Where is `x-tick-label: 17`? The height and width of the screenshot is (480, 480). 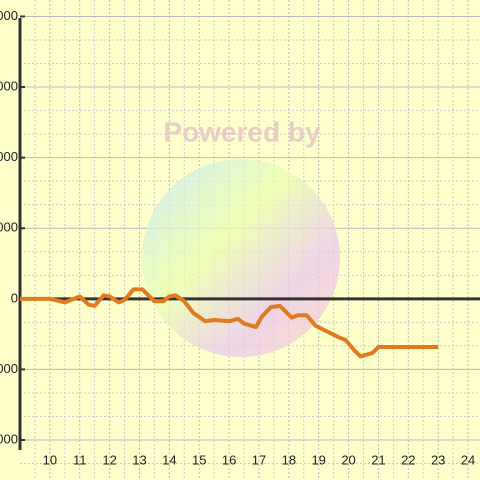
x-tick-label: 17 is located at coordinates (259, 459).